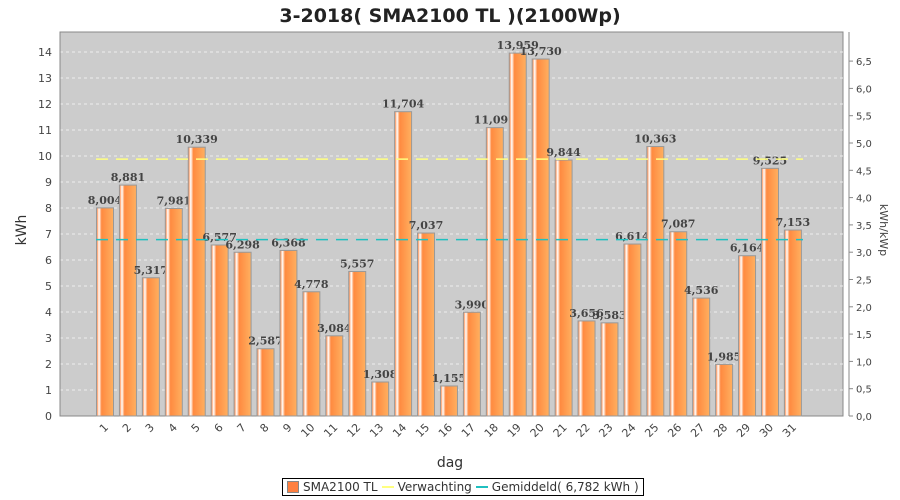 The width and height of the screenshot is (900, 500). Describe the element at coordinates (609, 315) in the screenshot. I see `data-label: 3,583` at that location.